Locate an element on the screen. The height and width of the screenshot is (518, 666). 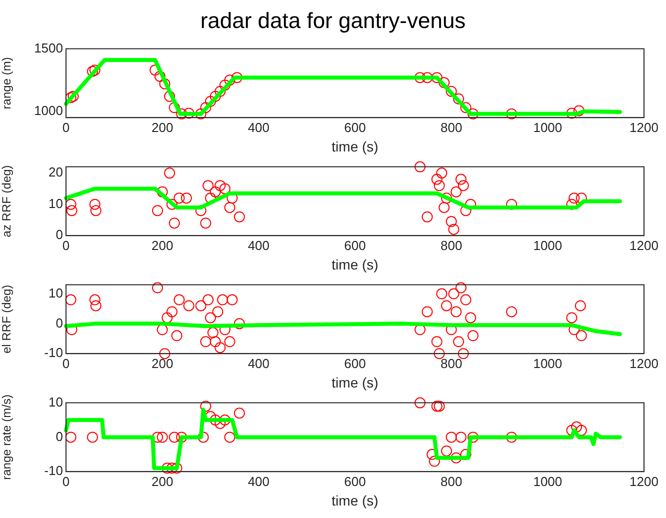
y-tick-label: -10 is located at coordinates (53, 470).